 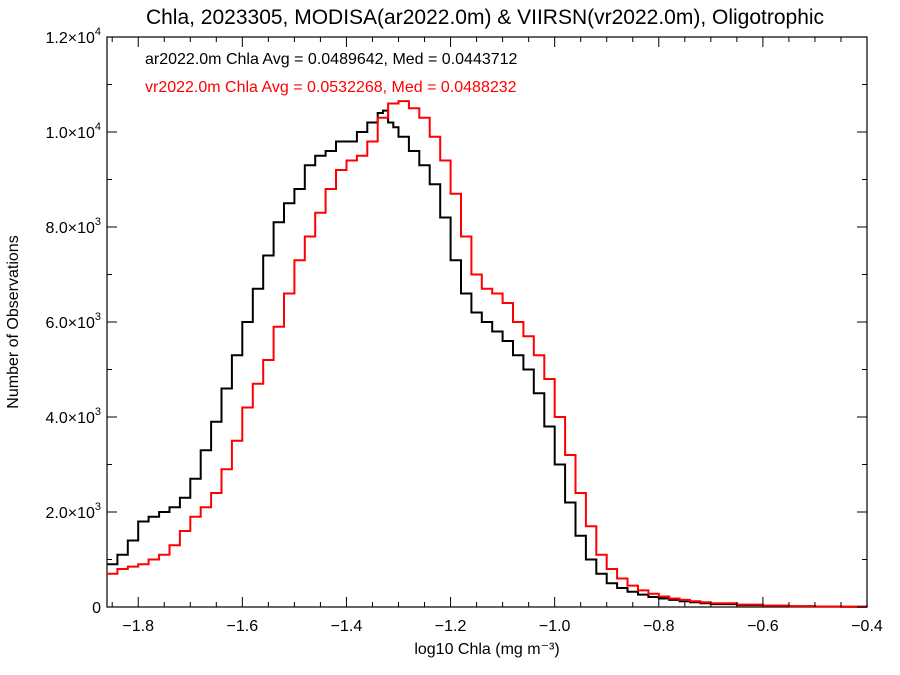 I want to click on x-tick-label: −1.2, so click(x=451, y=626).